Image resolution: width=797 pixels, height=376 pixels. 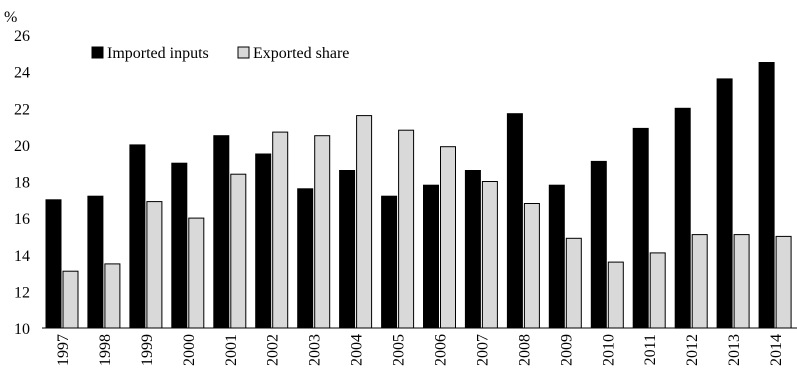 I want to click on bar-exported-share-2012, so click(x=699, y=281).